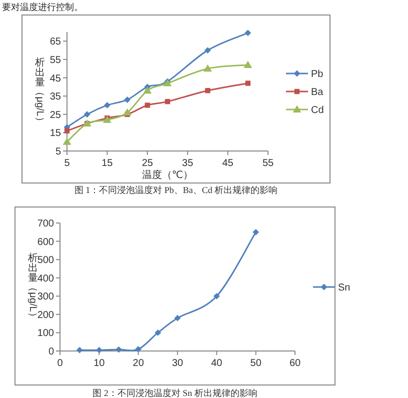 This screenshot has width=408, height=398. I want to click on y-tick-label: 700, so click(45, 224).